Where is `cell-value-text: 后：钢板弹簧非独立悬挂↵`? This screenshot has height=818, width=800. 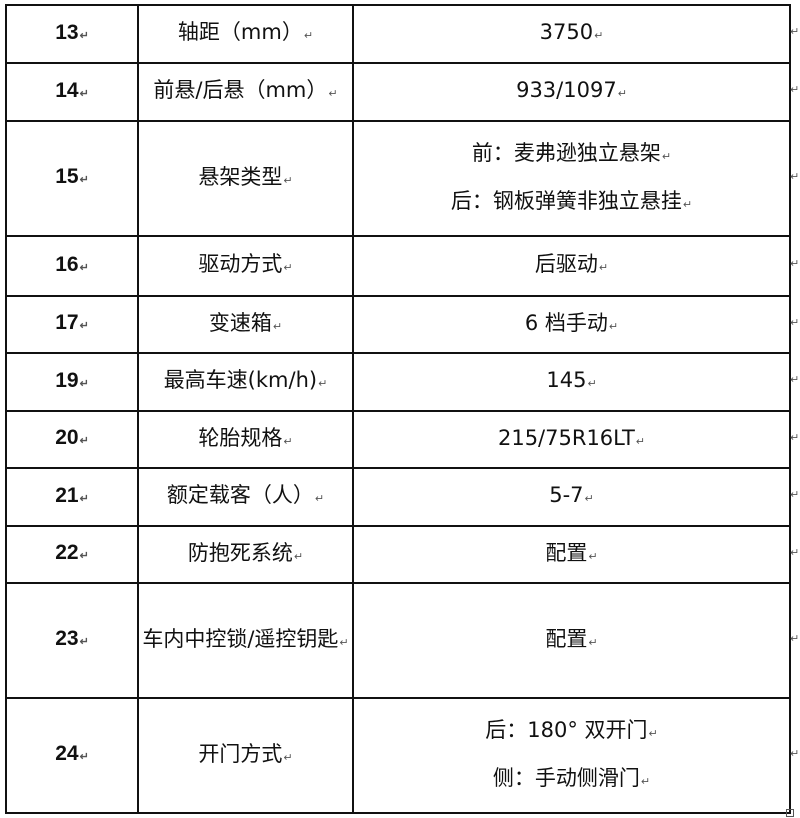 cell-value-text: 后：钢板弹簧非独立悬挂↵ is located at coordinates (571, 203).